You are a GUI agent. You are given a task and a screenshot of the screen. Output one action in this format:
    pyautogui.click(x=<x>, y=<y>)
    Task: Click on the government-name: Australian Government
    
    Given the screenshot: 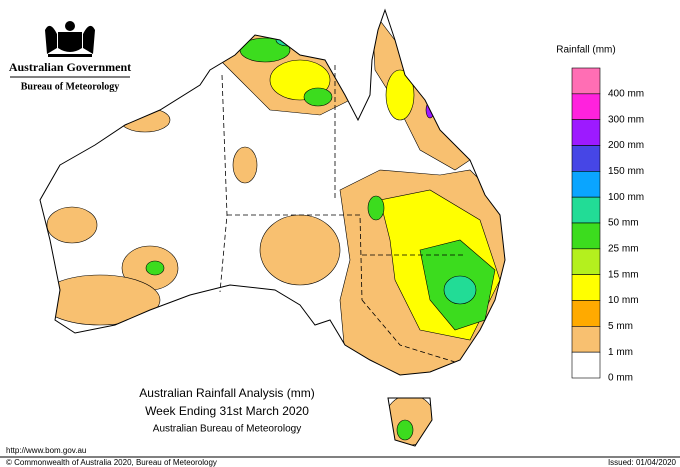 What is the action you would take?
    pyautogui.click(x=70, y=67)
    